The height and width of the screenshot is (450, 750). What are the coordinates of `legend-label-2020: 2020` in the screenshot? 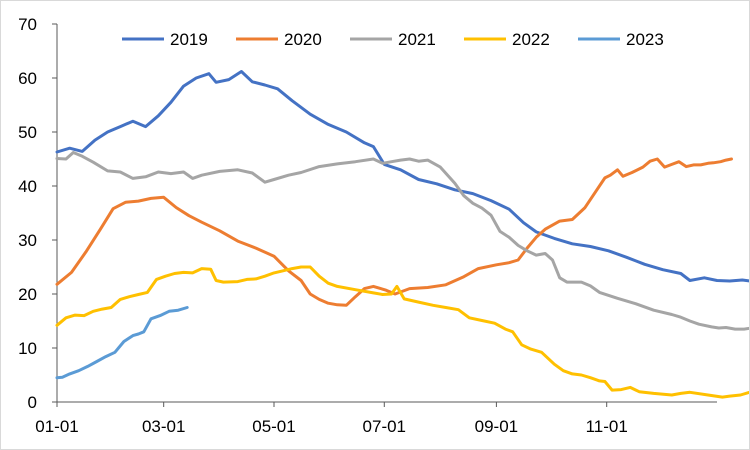 It's located at (303, 39).